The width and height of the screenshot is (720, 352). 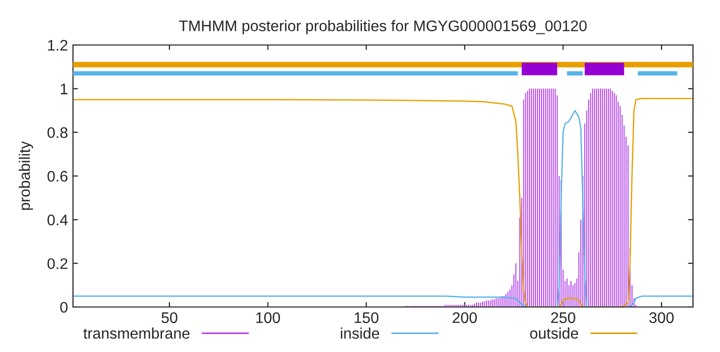 What do you see at coordinates (360, 333) in the screenshot?
I see `legend-label: inside` at bounding box center [360, 333].